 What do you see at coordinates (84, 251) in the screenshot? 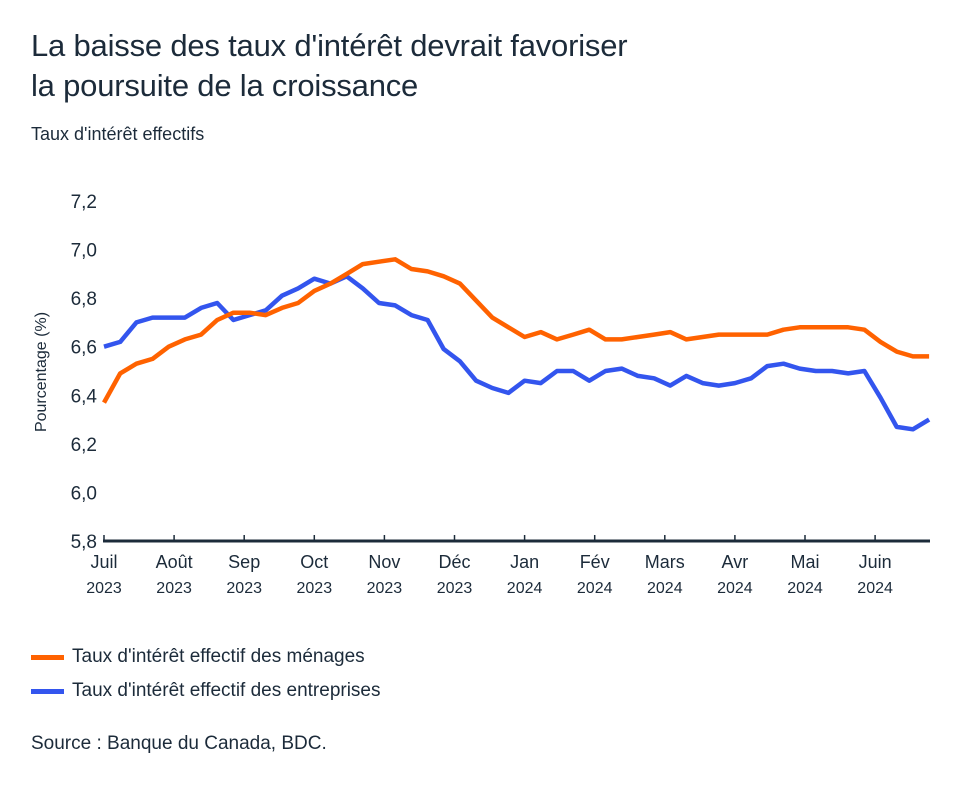
I see `y-tick-label: 7,0` at bounding box center [84, 251].